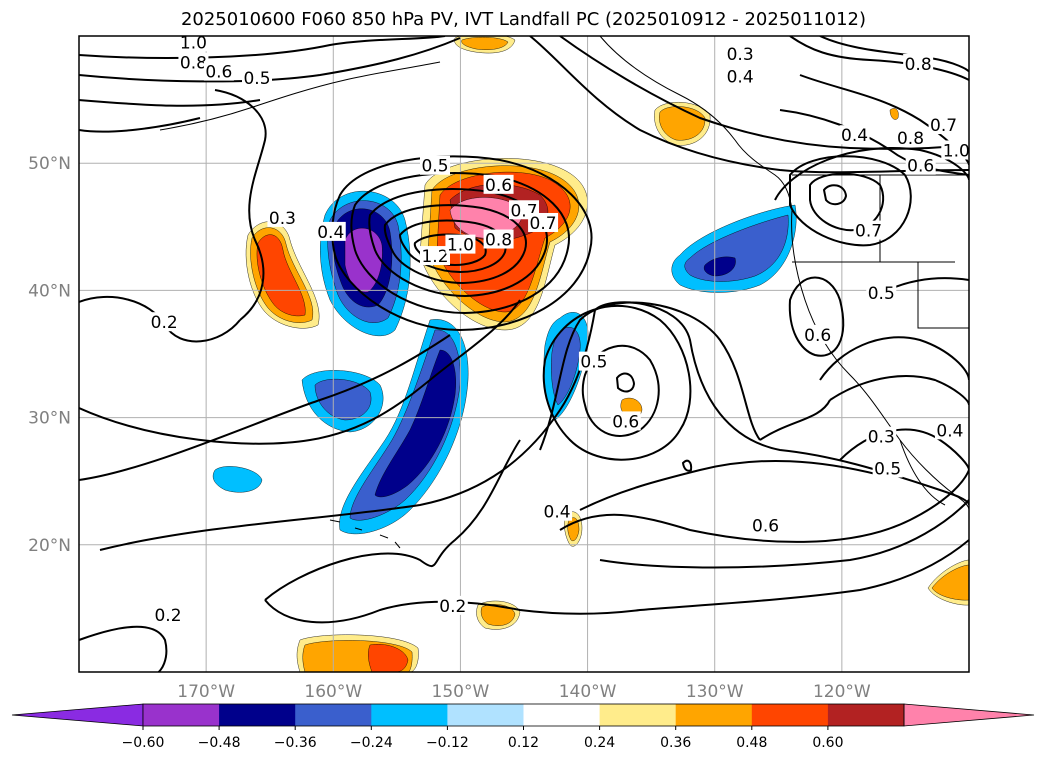 Image resolution: width=1047 pixels, height=765 pixels. What do you see at coordinates (49, 164) in the screenshot?
I see `lat-tick-label: 50°N` at bounding box center [49, 164].